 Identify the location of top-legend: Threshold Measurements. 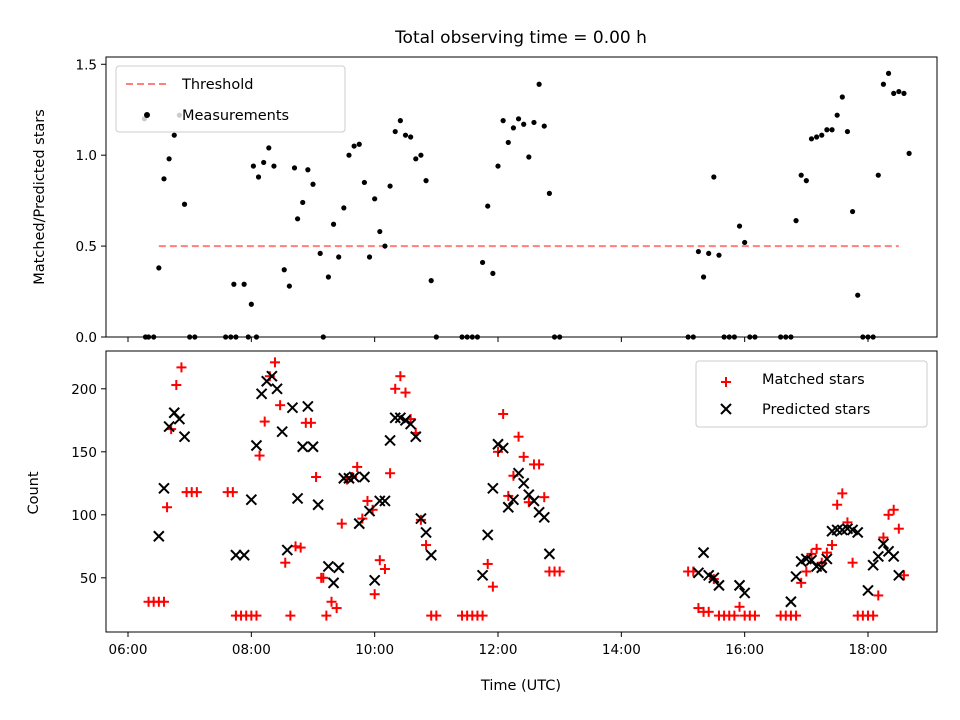
(230, 99).